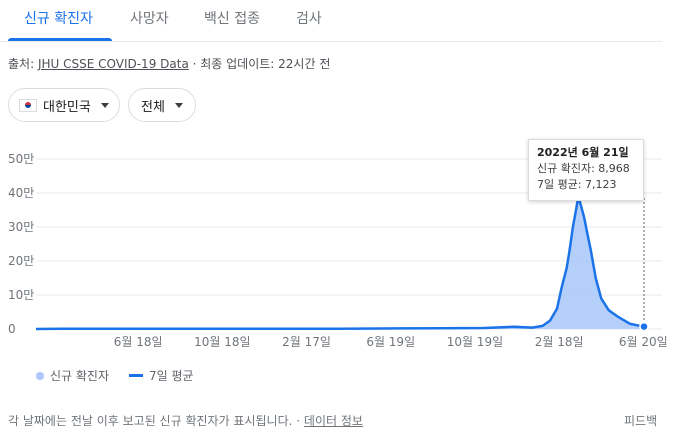  What do you see at coordinates (58, 19) in the screenshot?
I see `tab-new-cases: 신규 확진자` at bounding box center [58, 19].